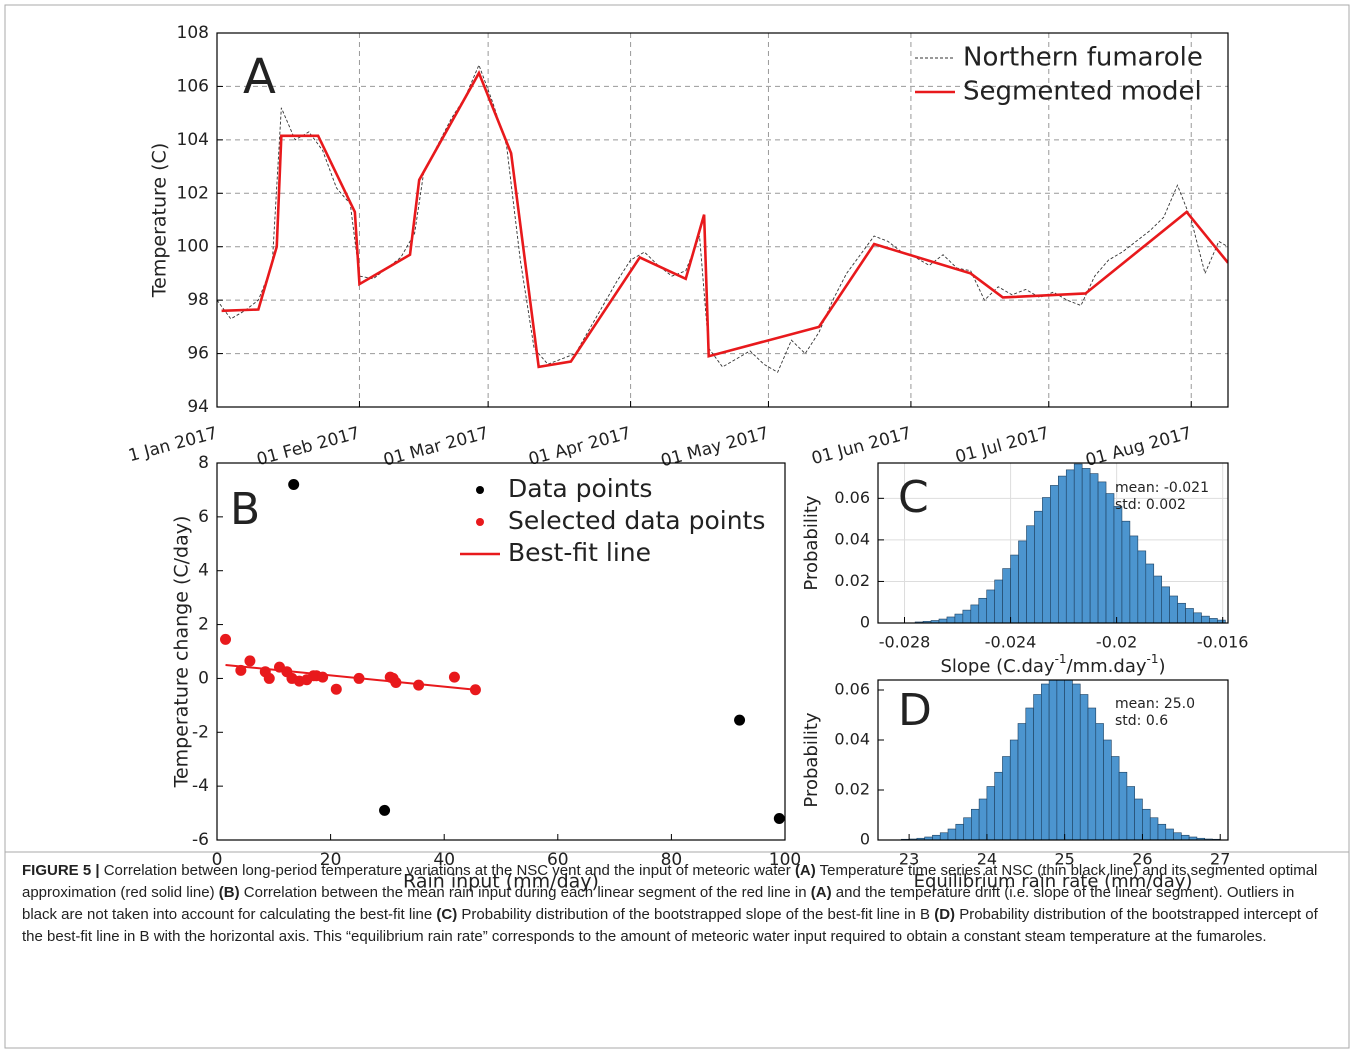 The image size is (1354, 1053). I want to click on x-tick-label: 01 Jun 2017, so click(862, 446).